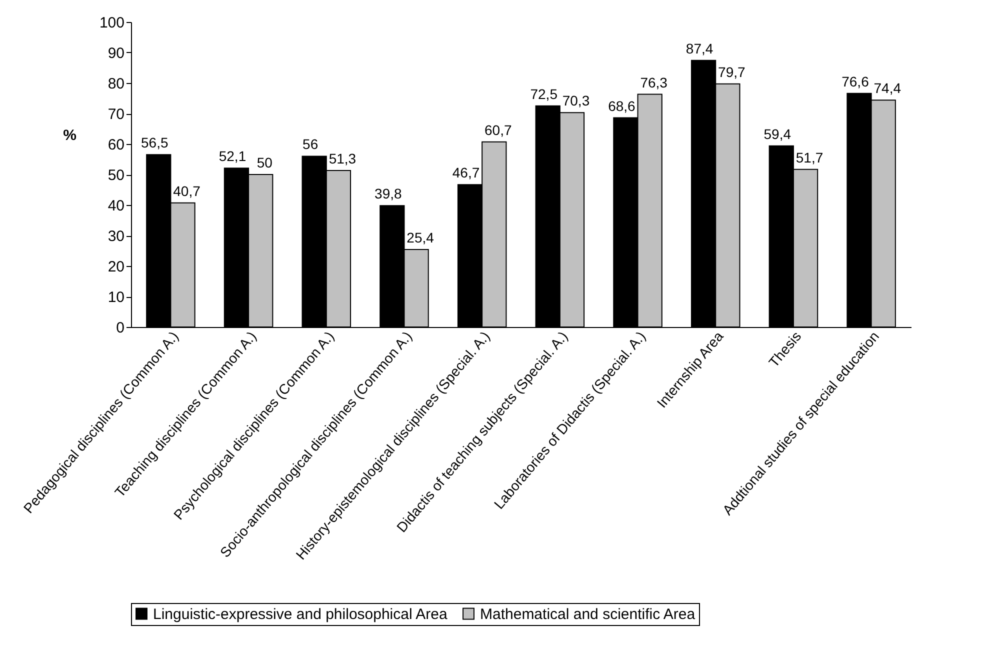  I want to click on data-label: 51,7, so click(810, 157).